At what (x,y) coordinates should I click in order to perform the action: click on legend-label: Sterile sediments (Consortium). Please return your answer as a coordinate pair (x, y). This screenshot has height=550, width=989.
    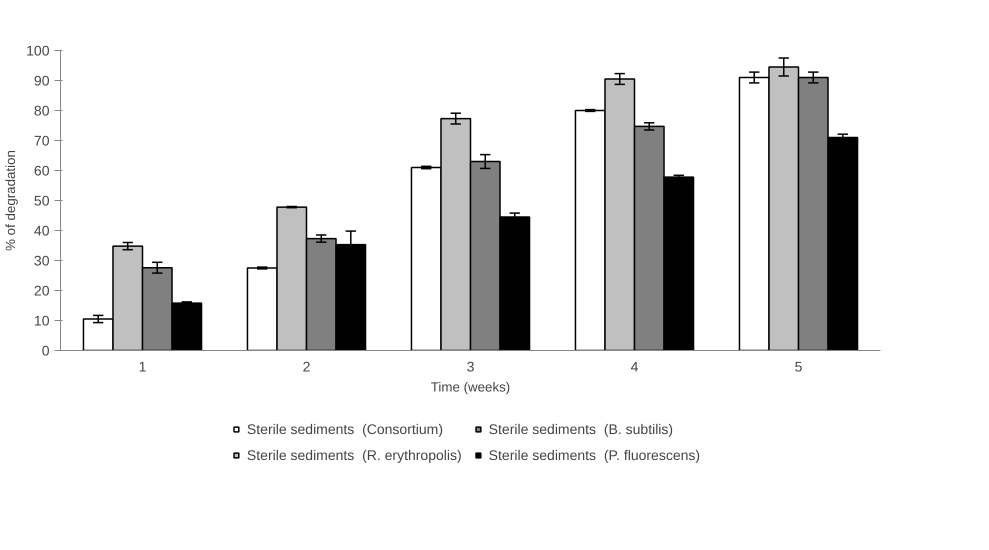
    Looking at the image, I should click on (344, 429).